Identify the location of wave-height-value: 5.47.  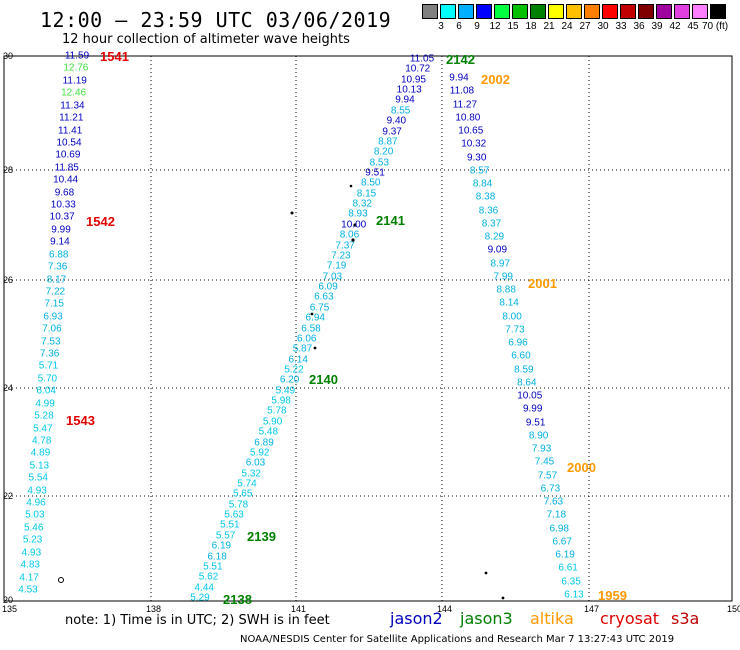
(43, 429).